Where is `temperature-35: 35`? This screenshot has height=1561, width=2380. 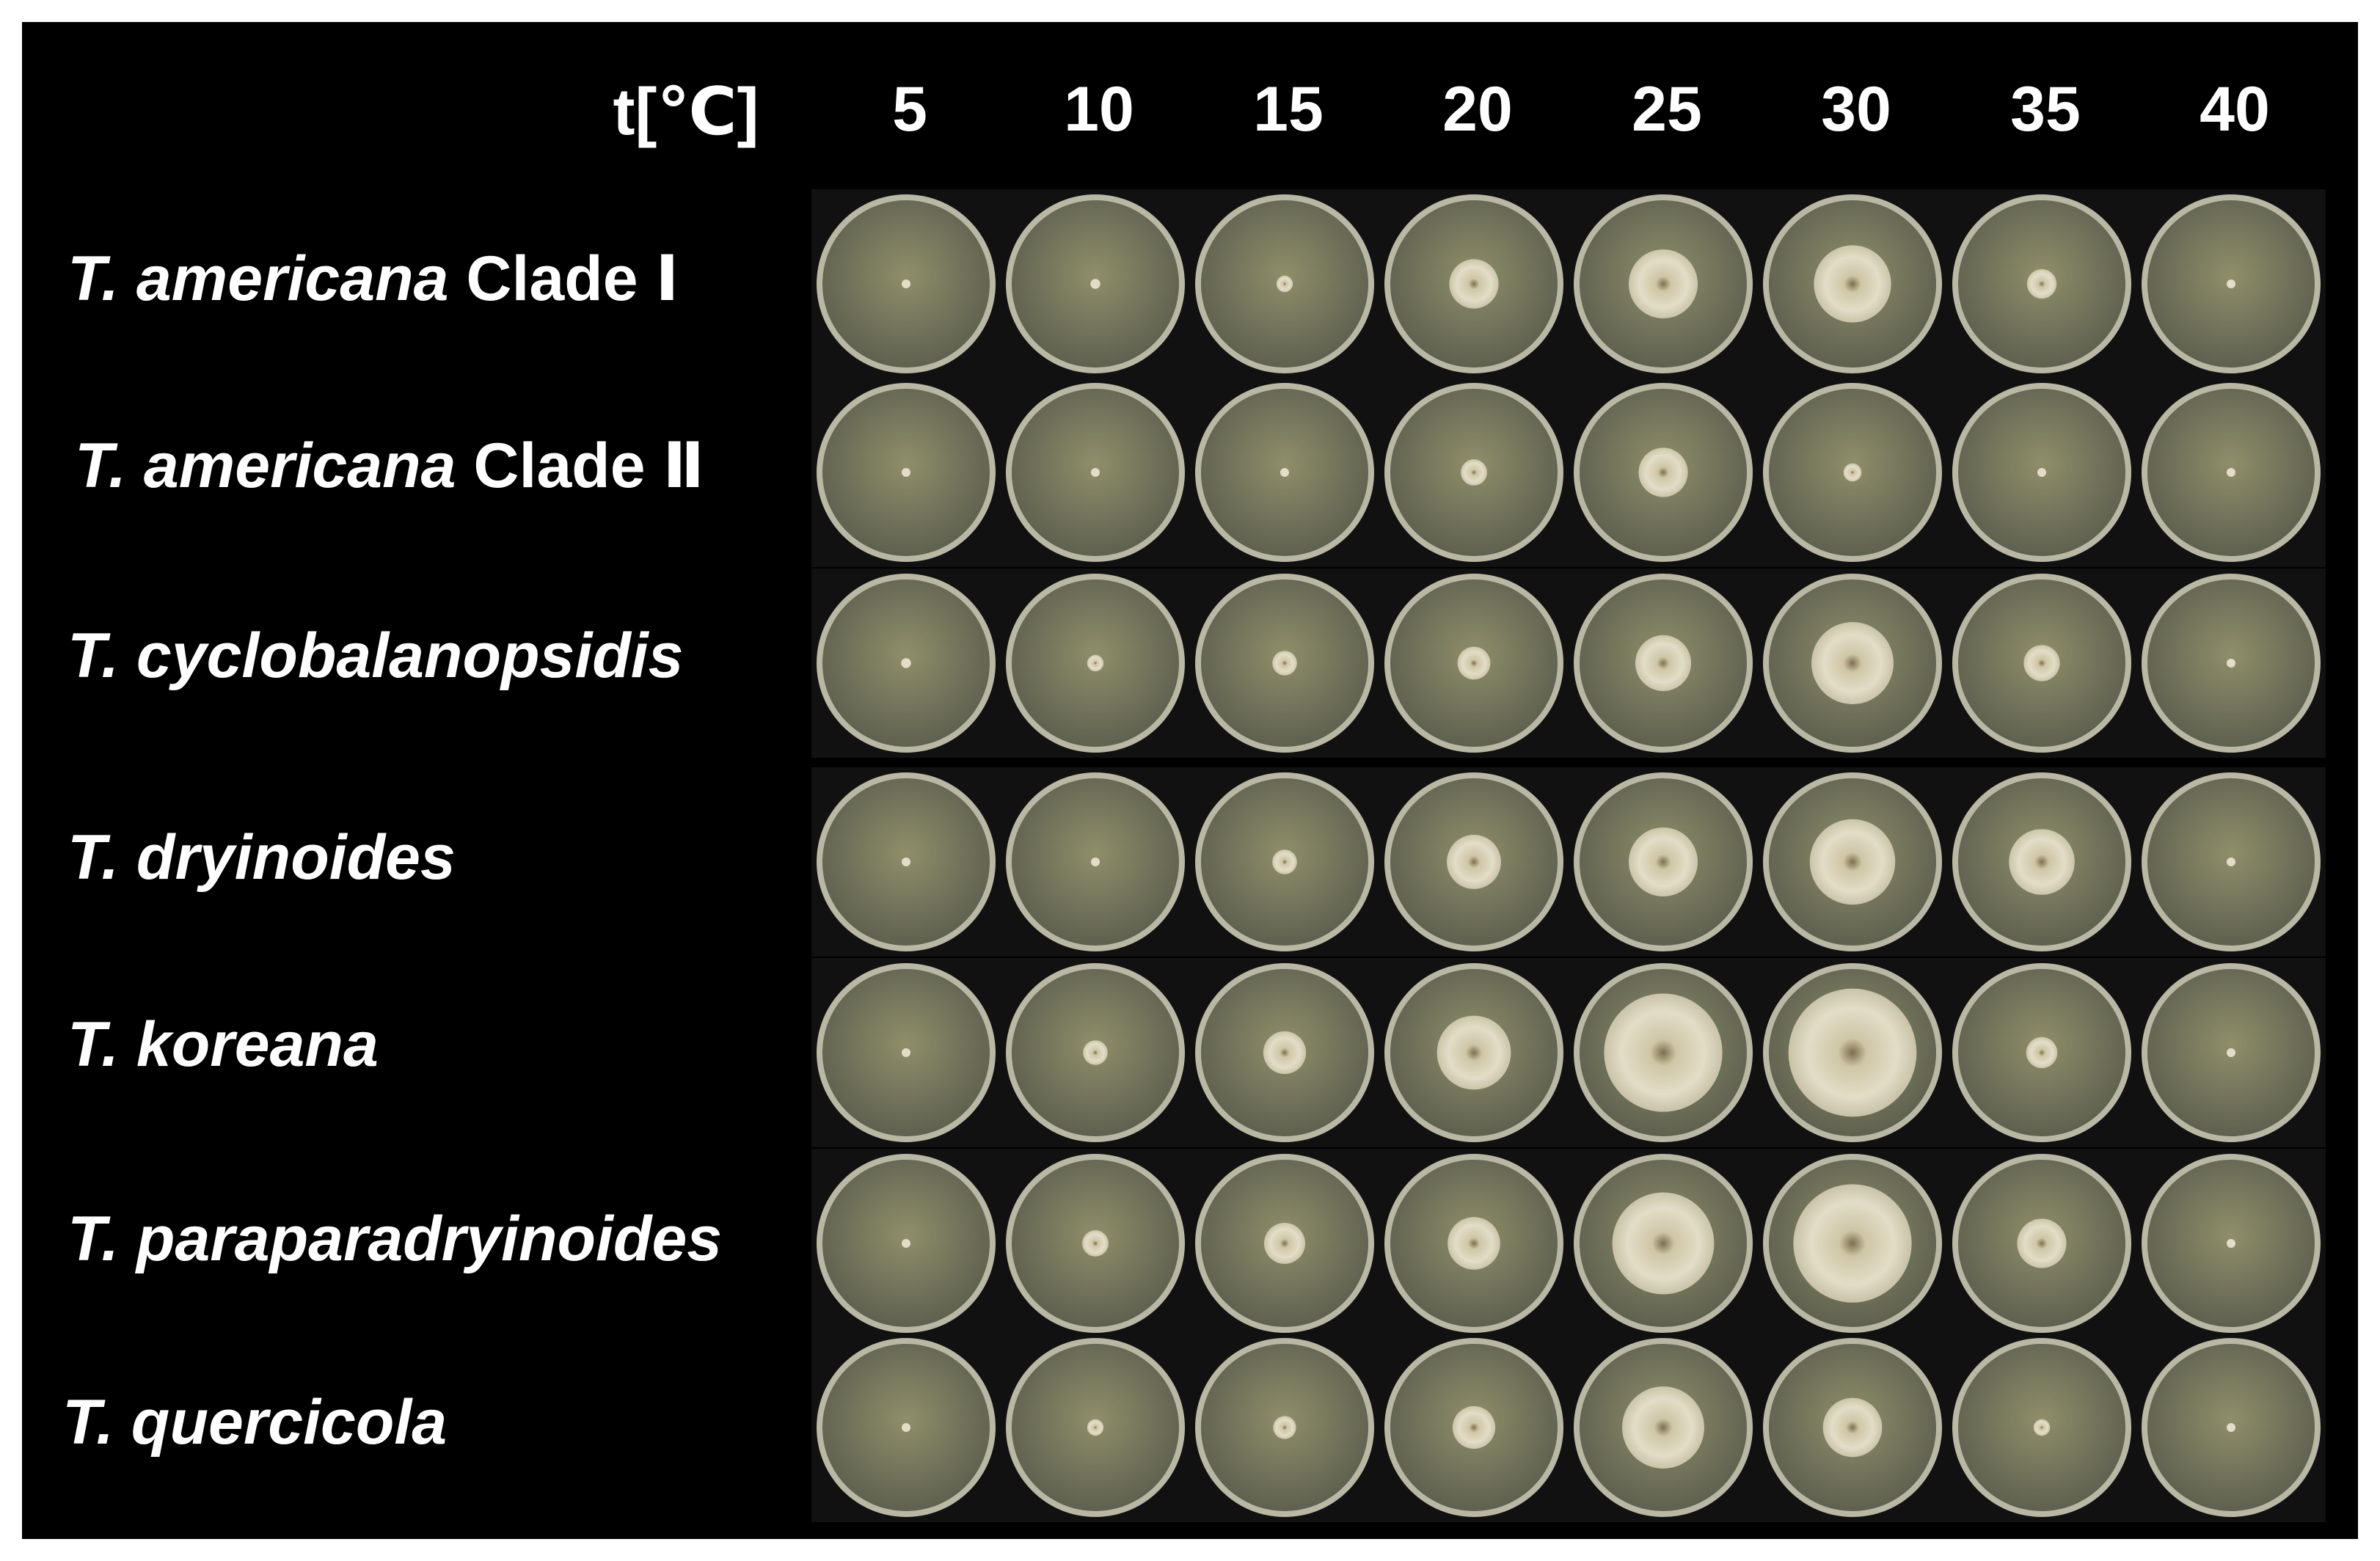
temperature-35: 35 is located at coordinates (2045, 109).